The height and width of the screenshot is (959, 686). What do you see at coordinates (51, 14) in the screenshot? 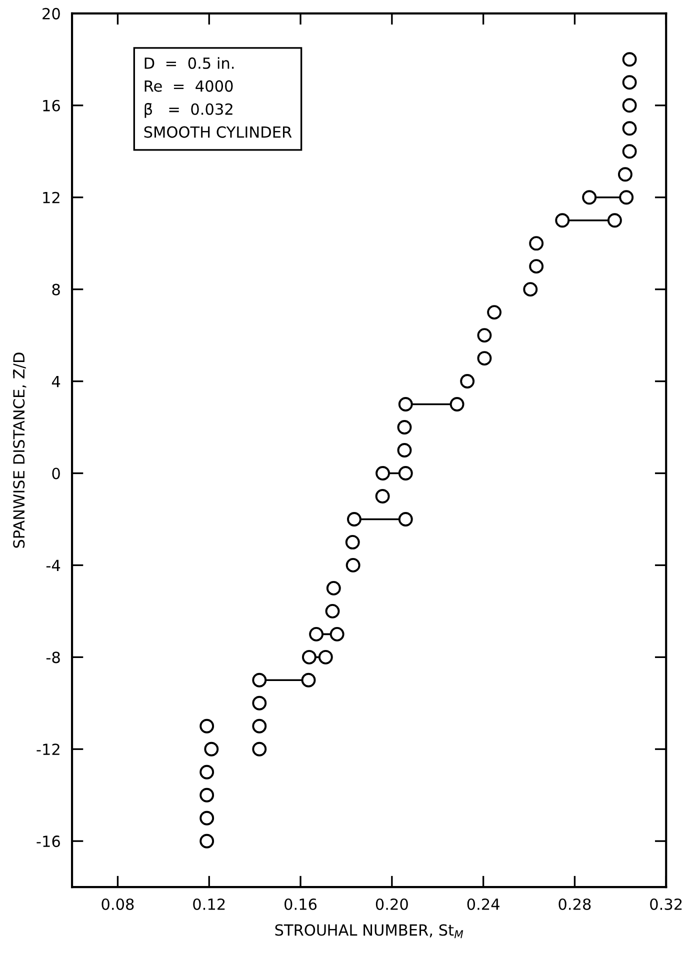
I see `y-tick-label: 20` at bounding box center [51, 14].